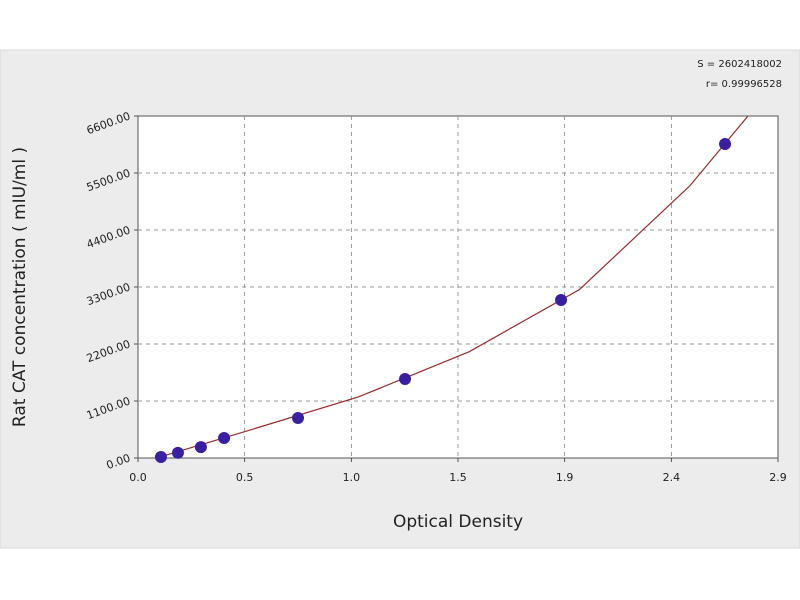 The width and height of the screenshot is (800, 600). What do you see at coordinates (565, 477) in the screenshot?
I see `x-tick-label: 1.9` at bounding box center [565, 477].